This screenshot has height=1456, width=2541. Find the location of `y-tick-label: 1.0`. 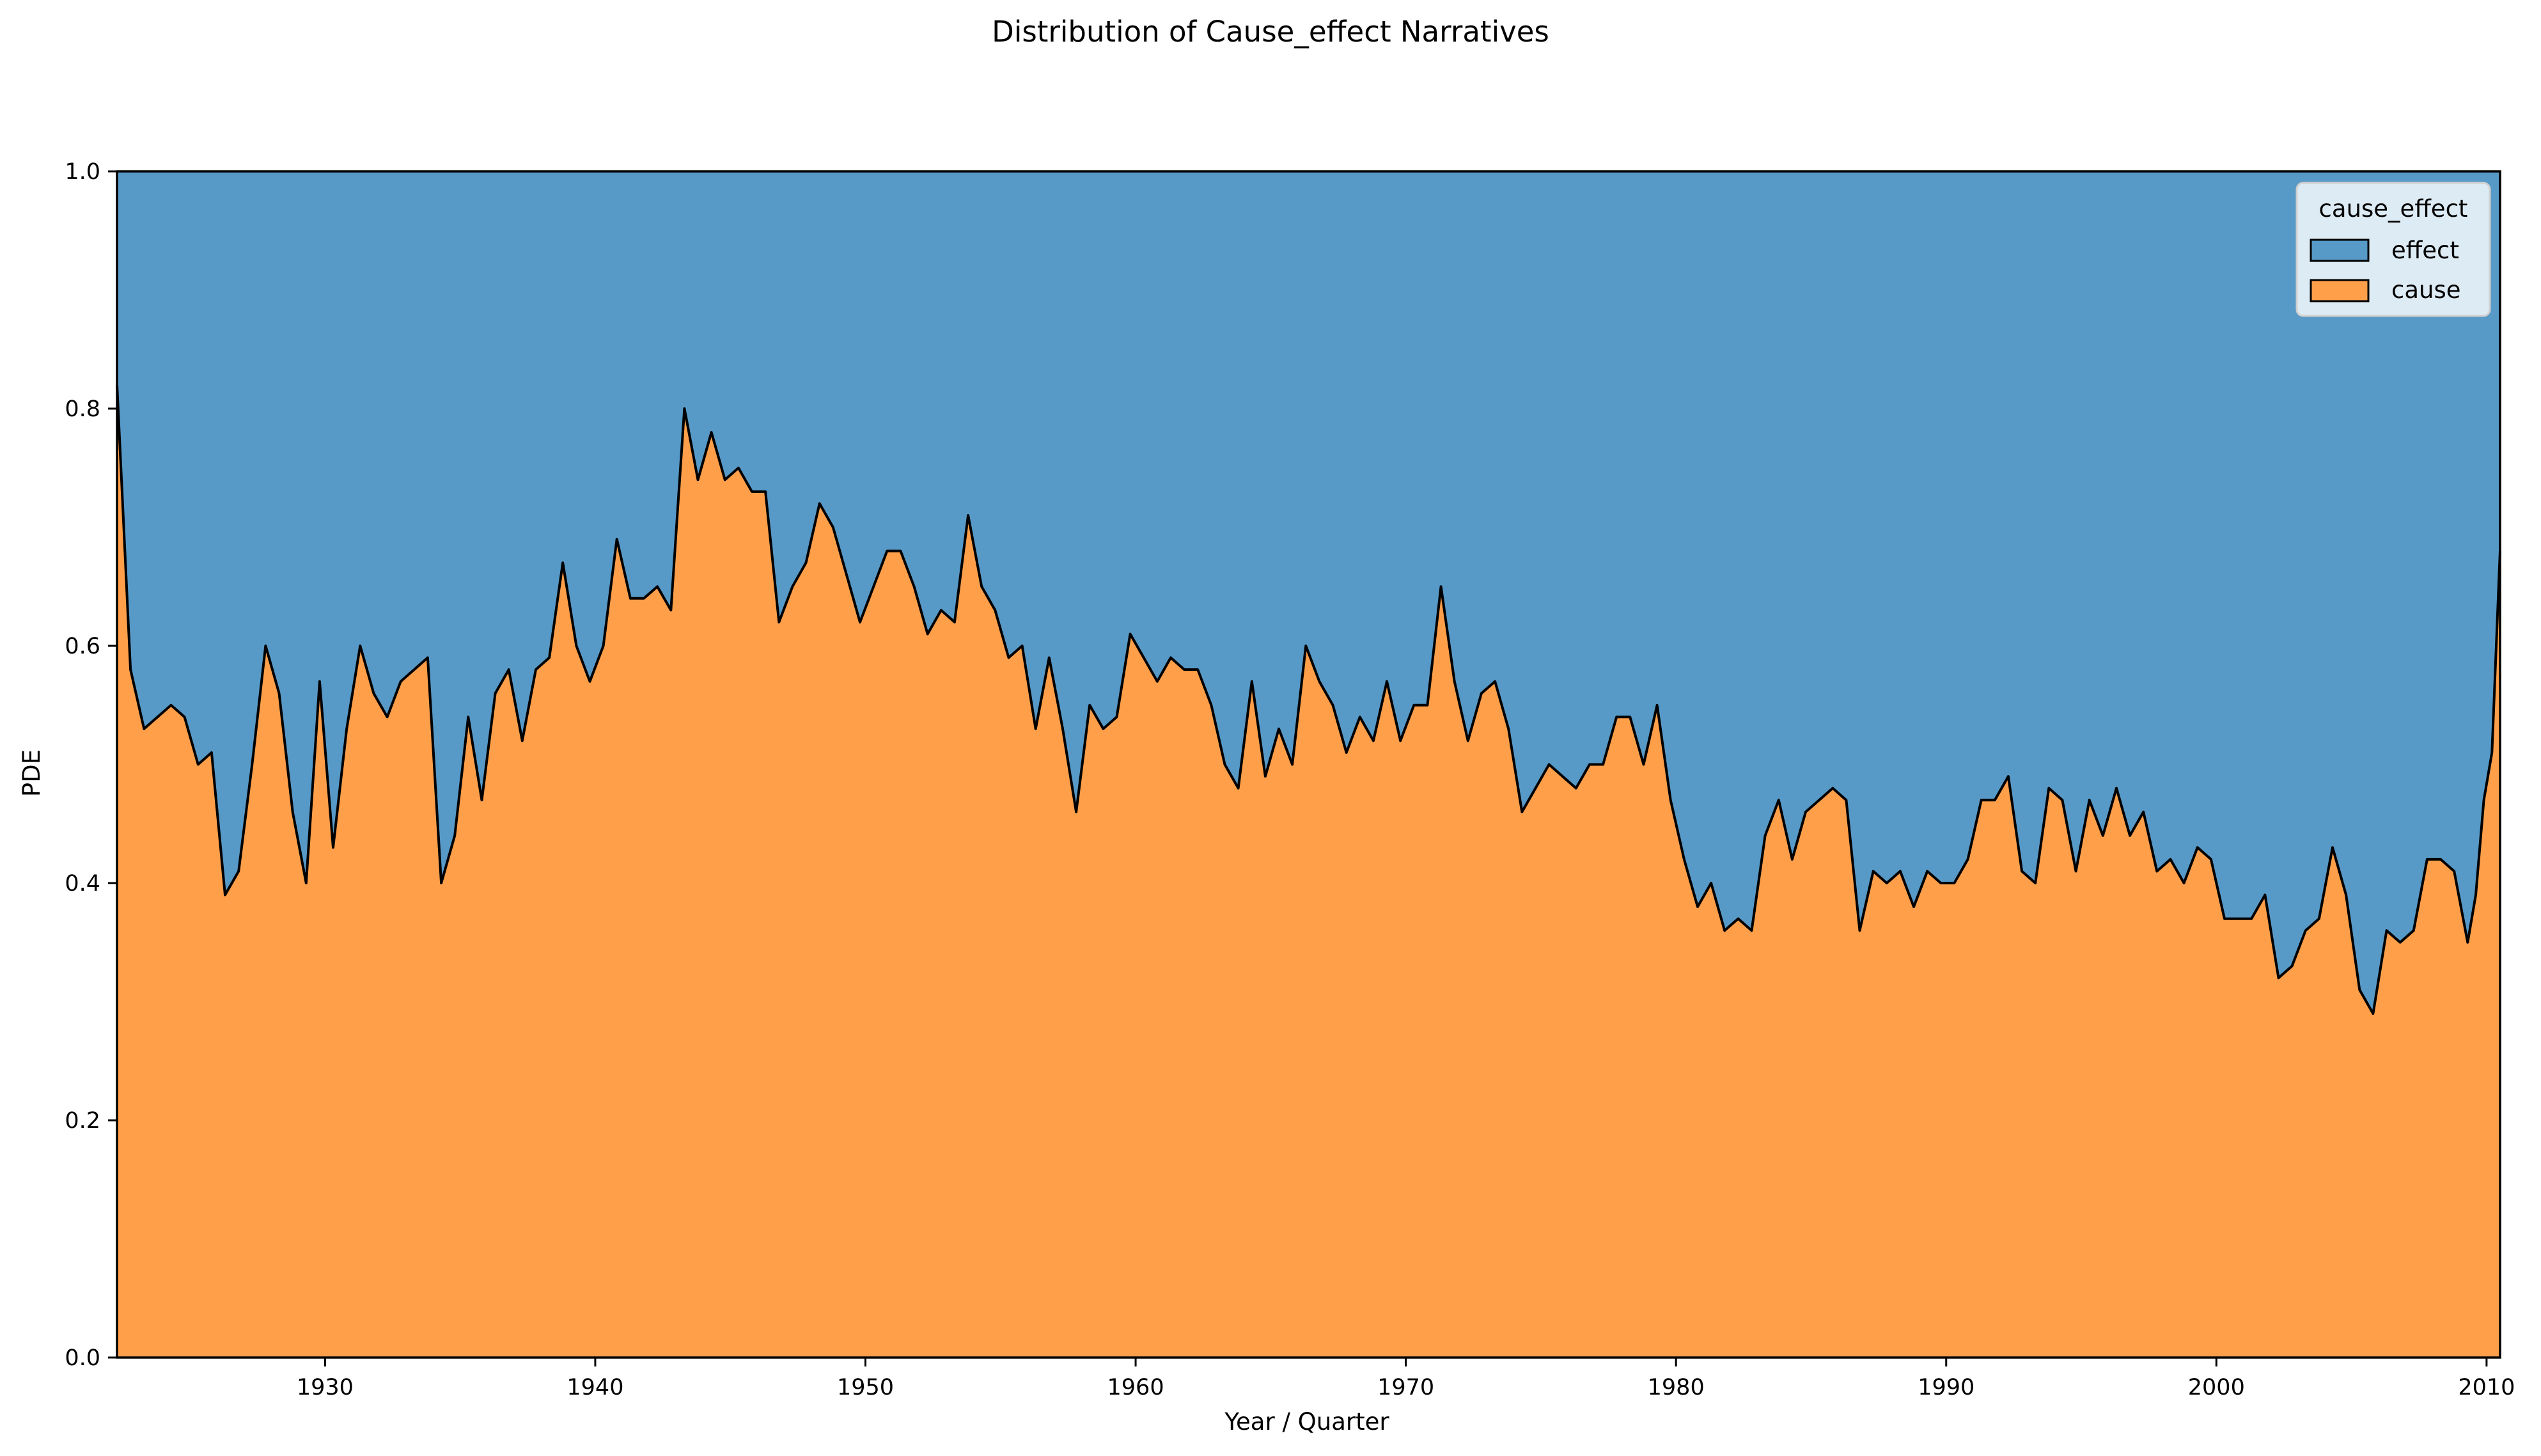

y-tick-label: 1.0 is located at coordinates (82, 172).